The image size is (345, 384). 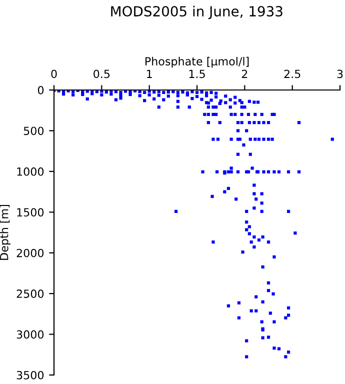 What do you see at coordinates (54, 74) in the screenshot?
I see `x-tick-label: 0` at bounding box center [54, 74].